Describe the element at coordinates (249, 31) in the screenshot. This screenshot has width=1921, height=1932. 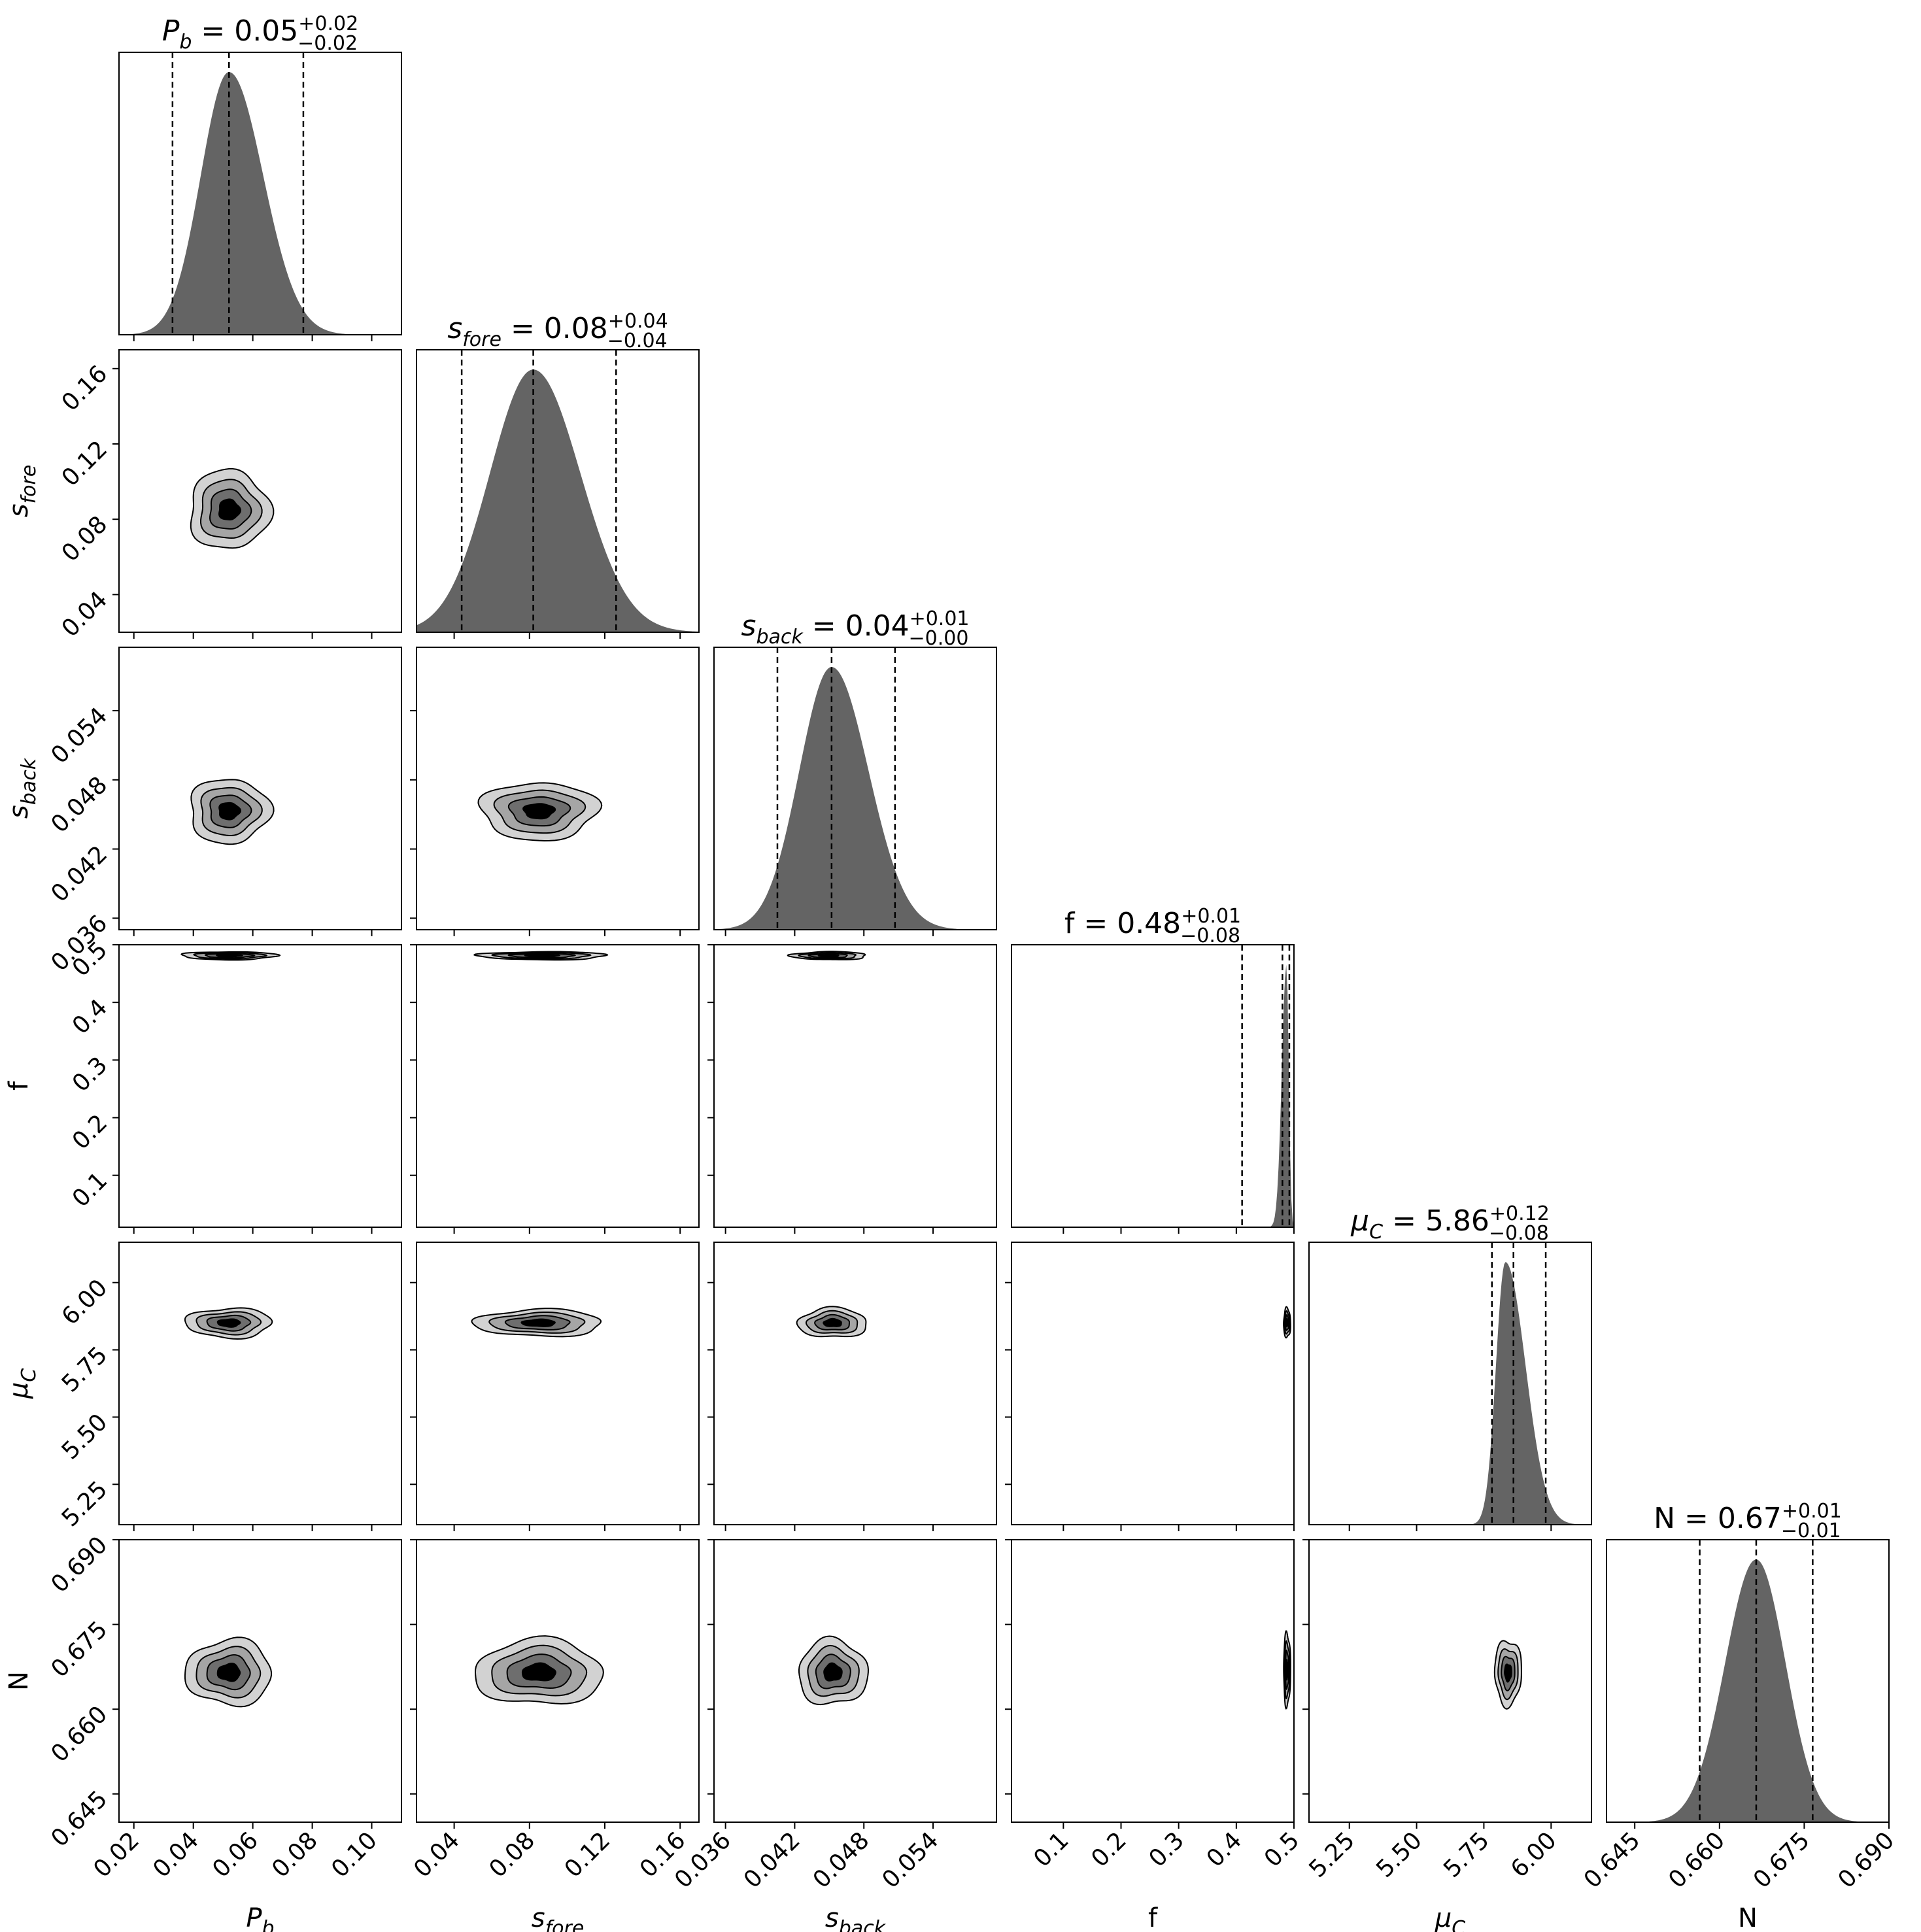
I see `title-value: = 0.05` at that location.